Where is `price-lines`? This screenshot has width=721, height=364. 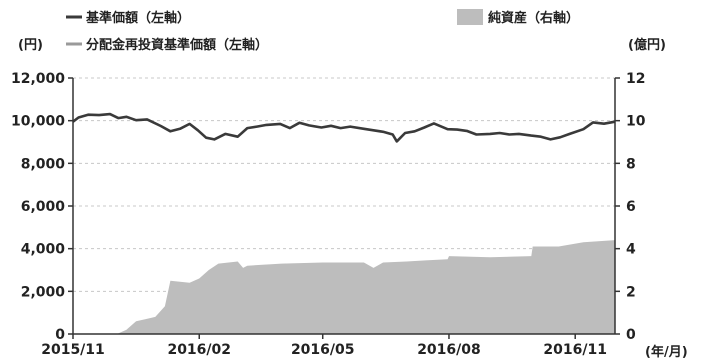
price-lines is located at coordinates (344, 127).